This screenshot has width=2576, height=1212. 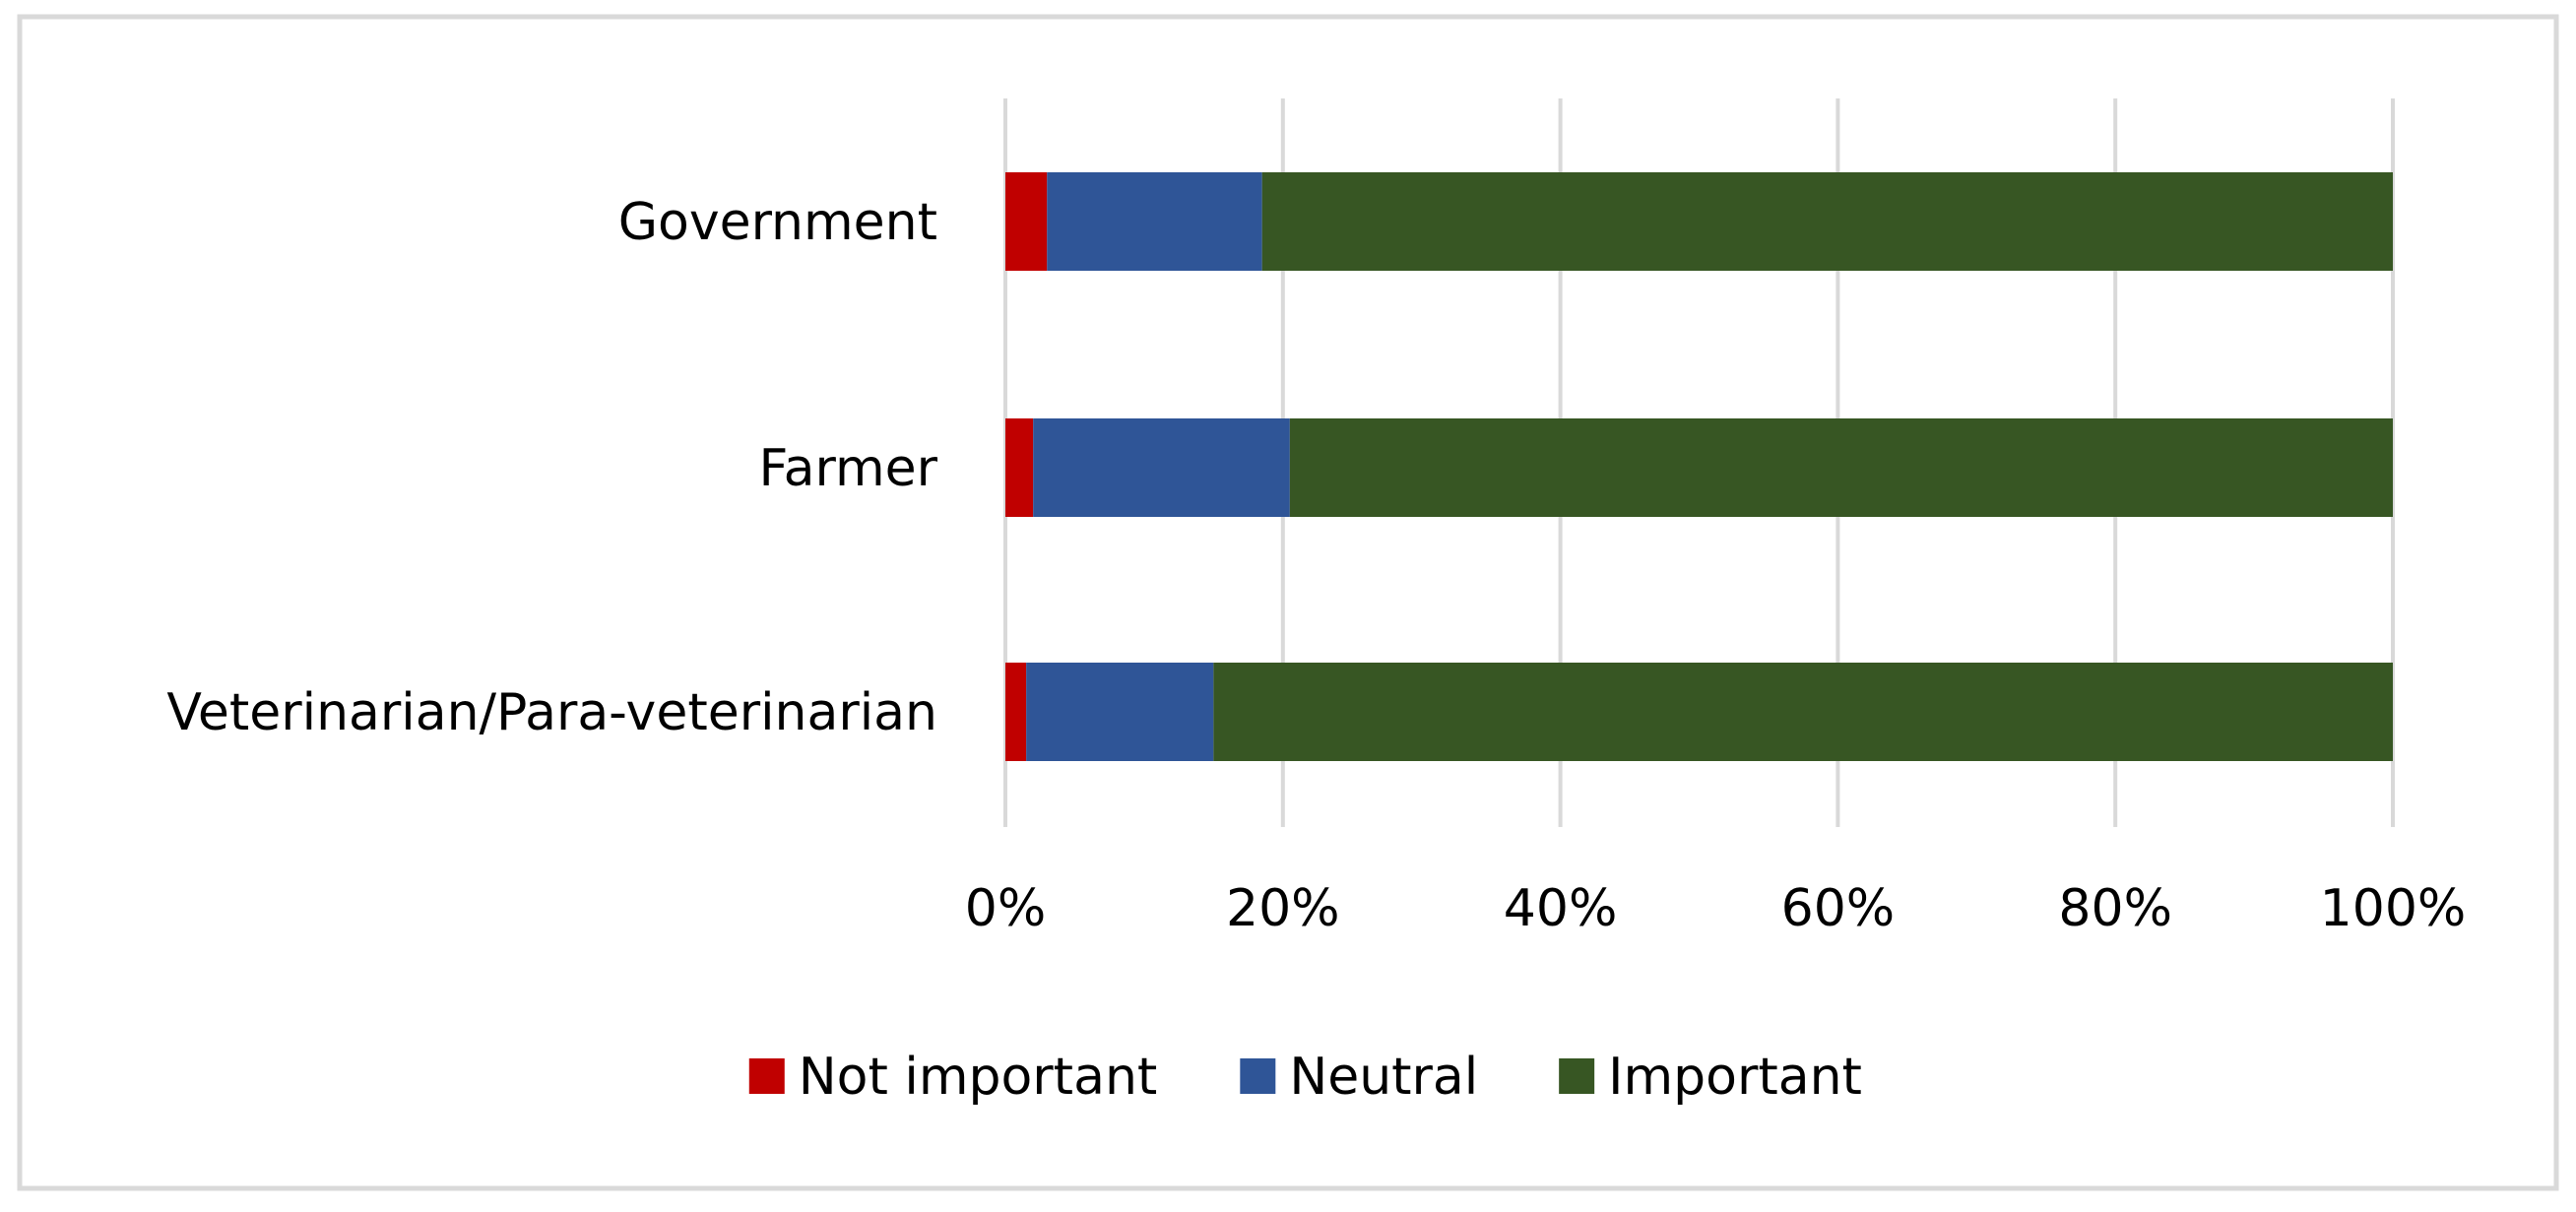 What do you see at coordinates (2115, 908) in the screenshot?
I see `x-tick-label: 80%` at bounding box center [2115, 908].